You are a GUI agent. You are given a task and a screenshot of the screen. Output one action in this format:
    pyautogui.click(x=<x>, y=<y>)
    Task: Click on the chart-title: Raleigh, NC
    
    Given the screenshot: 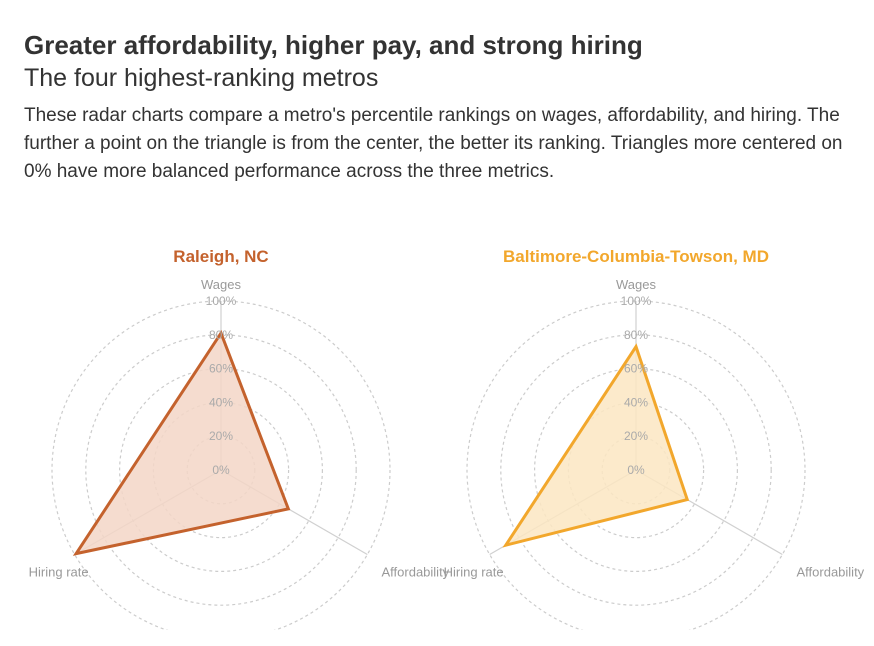 What is the action you would take?
    pyautogui.click(x=220, y=256)
    